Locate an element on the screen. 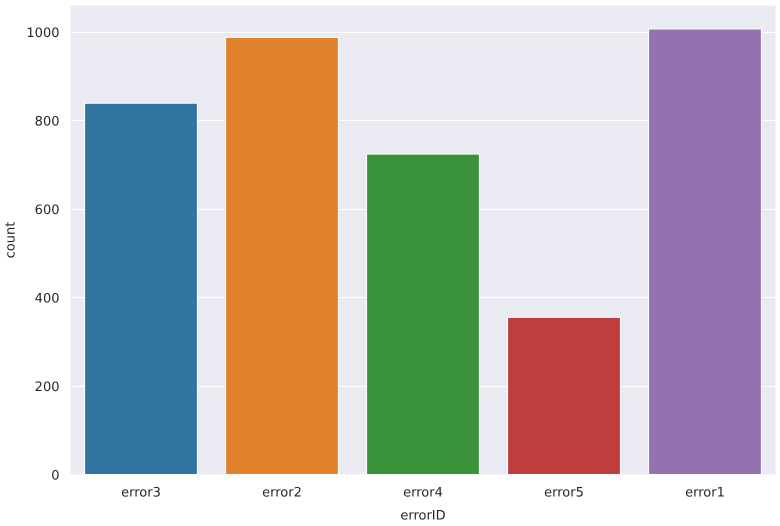 This screenshot has height=526, width=780. y-tick-label: 400 is located at coordinates (47, 299).